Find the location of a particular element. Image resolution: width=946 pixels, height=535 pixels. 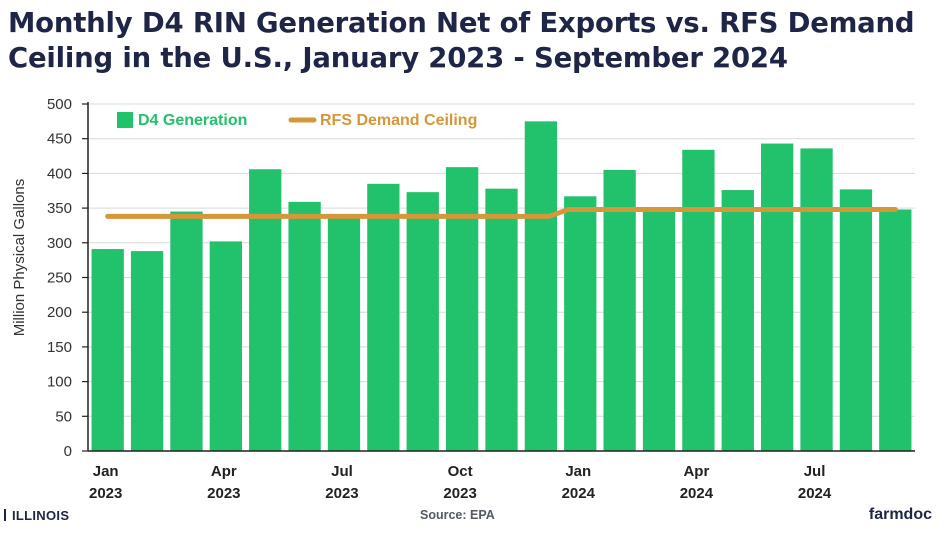

legend-label-d4: D4 Generation is located at coordinates (192, 120).